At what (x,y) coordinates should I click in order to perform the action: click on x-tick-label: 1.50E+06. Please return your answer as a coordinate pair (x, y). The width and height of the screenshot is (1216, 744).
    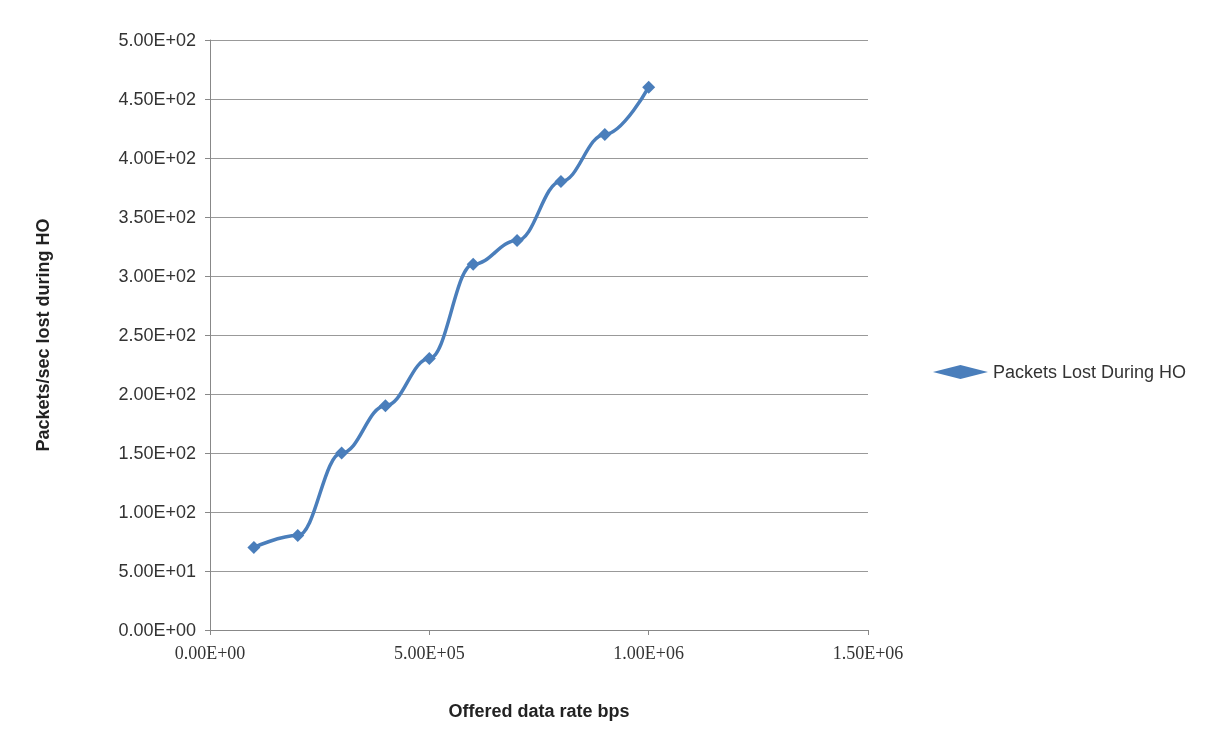
    Looking at the image, I should click on (868, 653).